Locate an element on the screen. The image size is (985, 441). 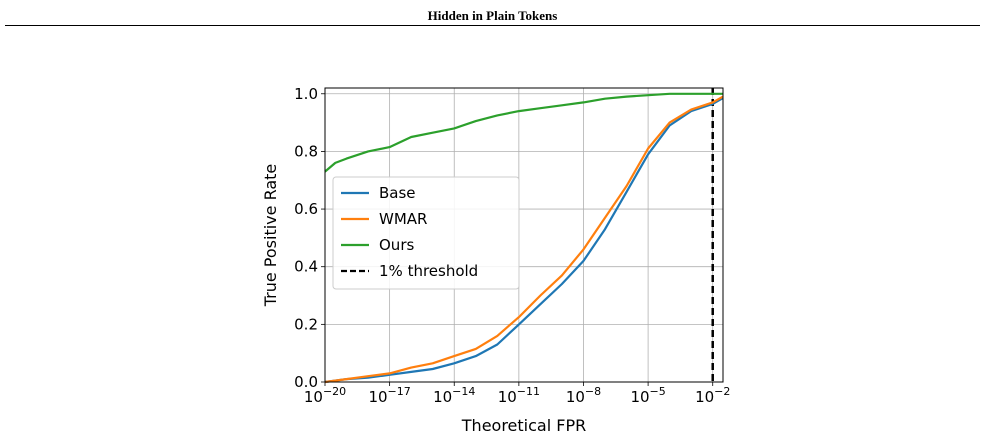
x-tick-exponent: −5 is located at coordinates (658, 391).